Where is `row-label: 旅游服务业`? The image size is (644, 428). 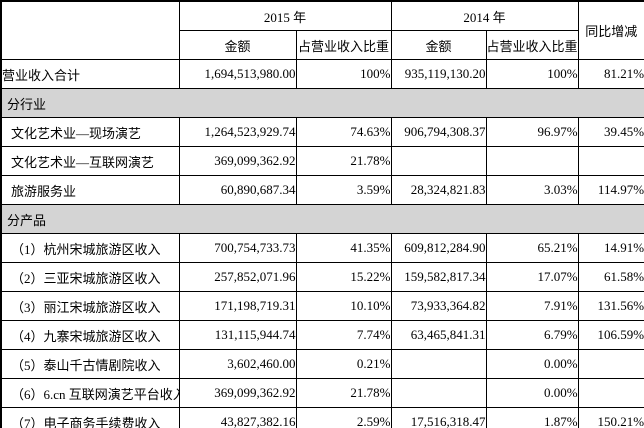 row-label: 旅游服务业 is located at coordinates (90, 190).